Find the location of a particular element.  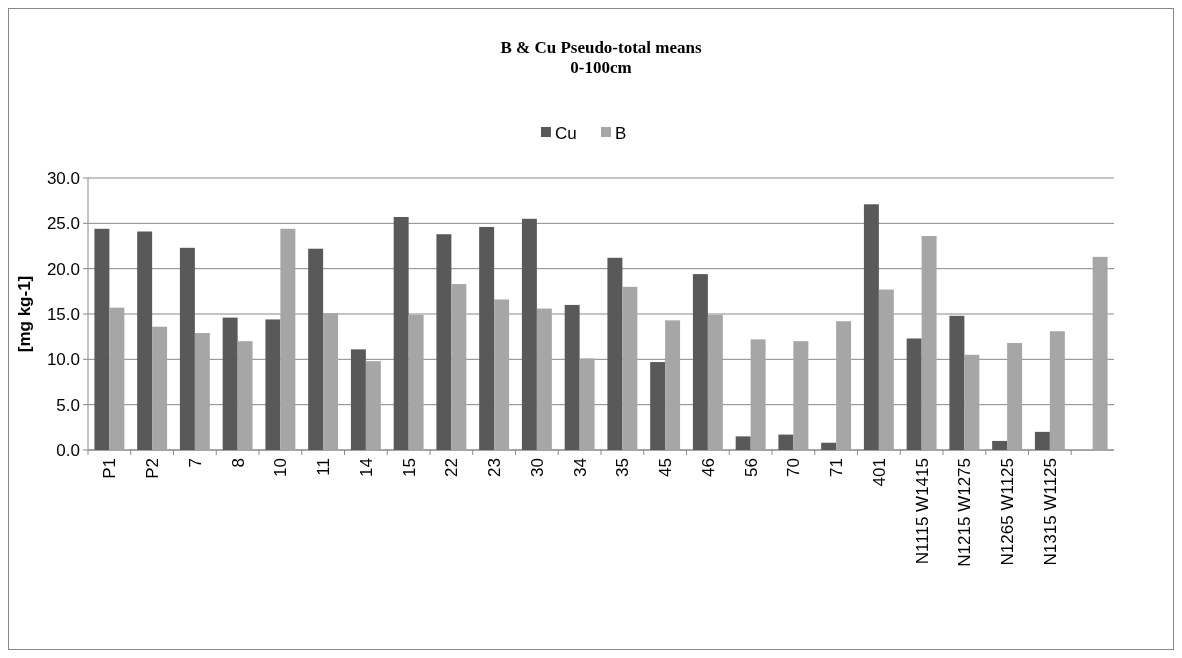

x-tick-label: 35 is located at coordinates (623, 467).